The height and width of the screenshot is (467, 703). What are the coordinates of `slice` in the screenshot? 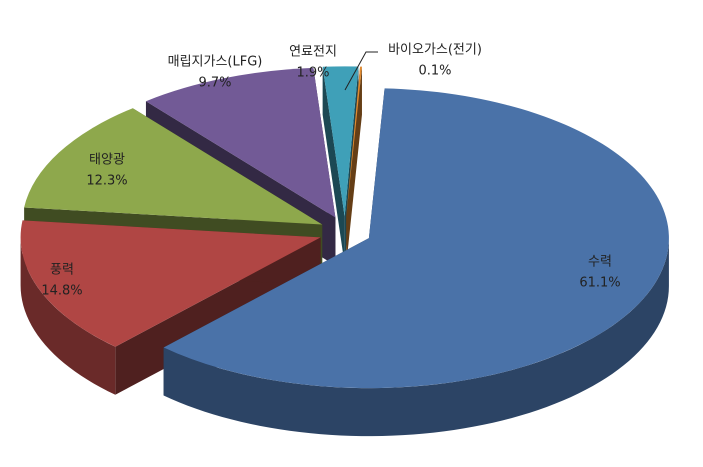 It's located at (354, 165).